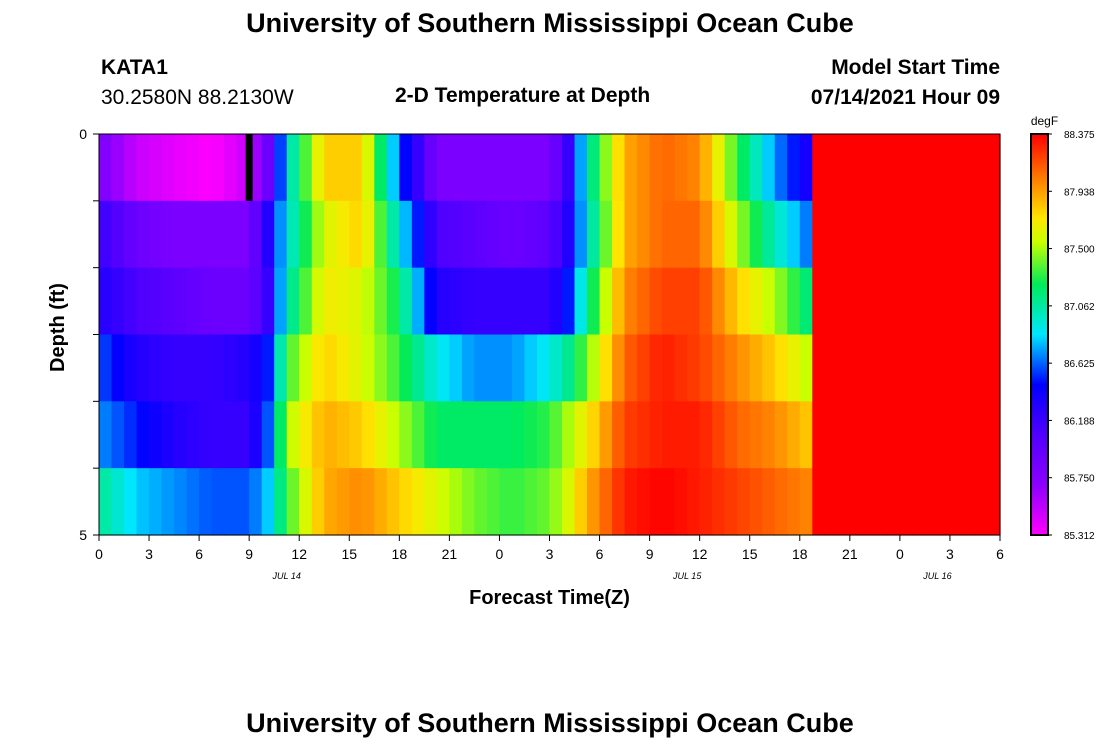  What do you see at coordinates (900, 554) in the screenshot?
I see `x-tick-label: 0` at bounding box center [900, 554].